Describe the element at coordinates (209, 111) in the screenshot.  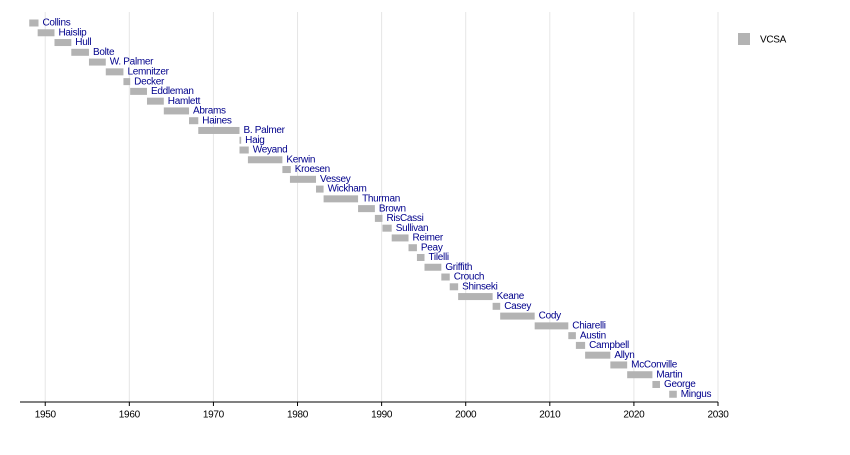
I see `bar-label: Abrams` at that location.